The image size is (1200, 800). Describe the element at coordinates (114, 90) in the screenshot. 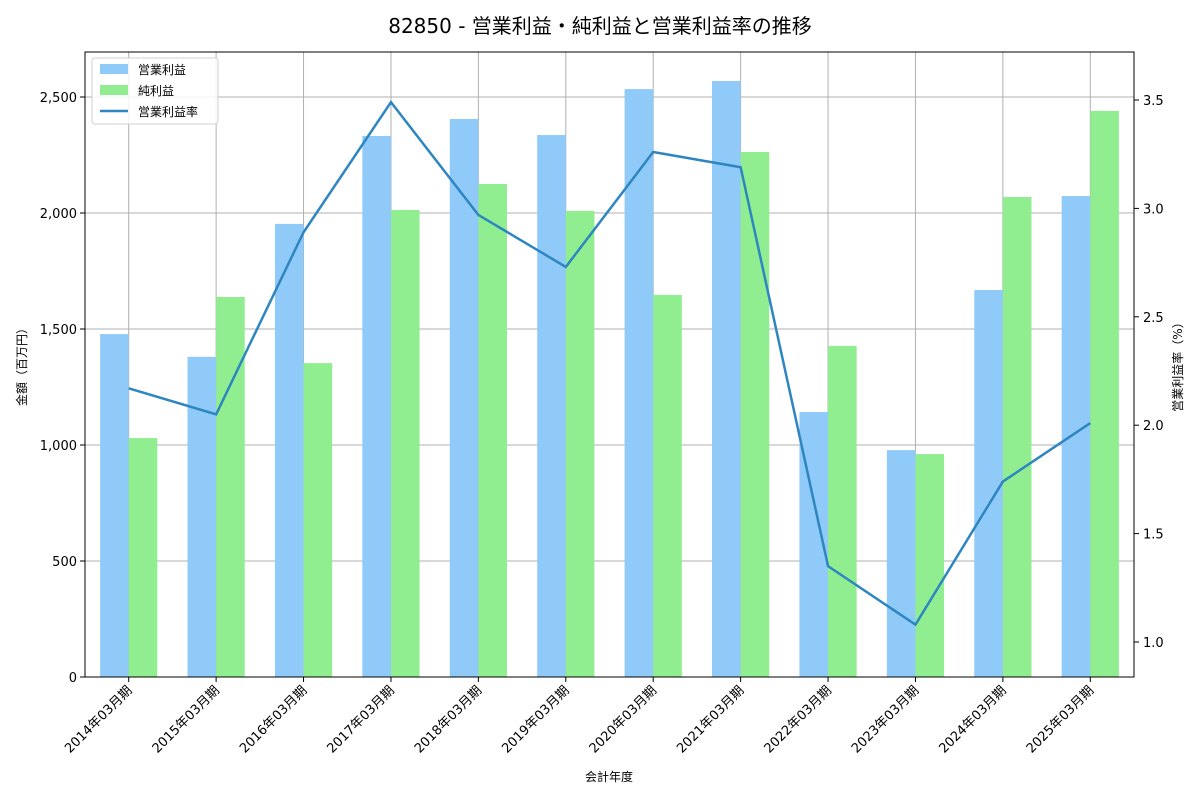

I see `legend-swatch-net-profit` at that location.